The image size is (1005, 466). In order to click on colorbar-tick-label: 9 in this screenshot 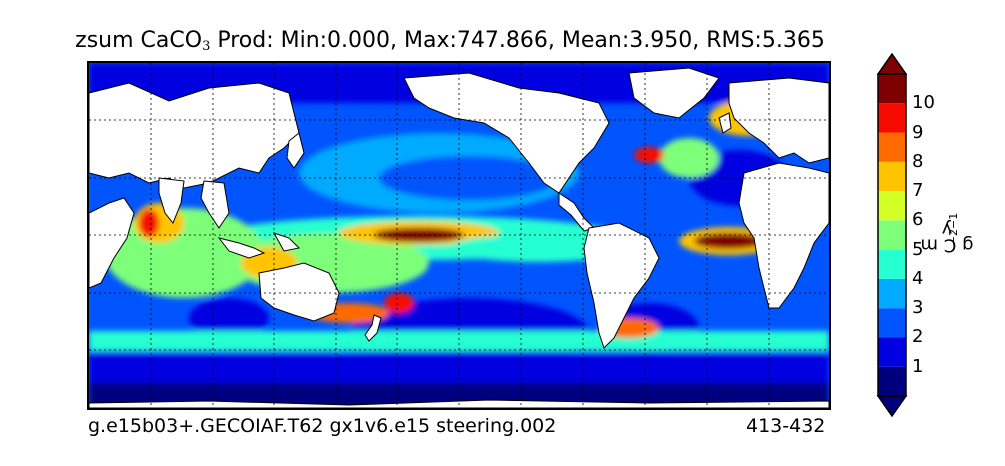, I will do `click(918, 132)`.